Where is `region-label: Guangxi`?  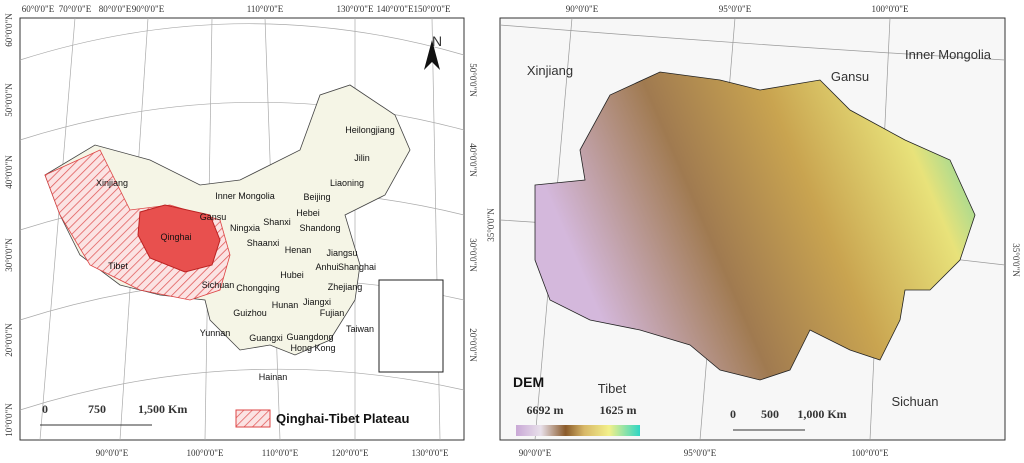
region-label: Guangxi is located at coordinates (266, 338).